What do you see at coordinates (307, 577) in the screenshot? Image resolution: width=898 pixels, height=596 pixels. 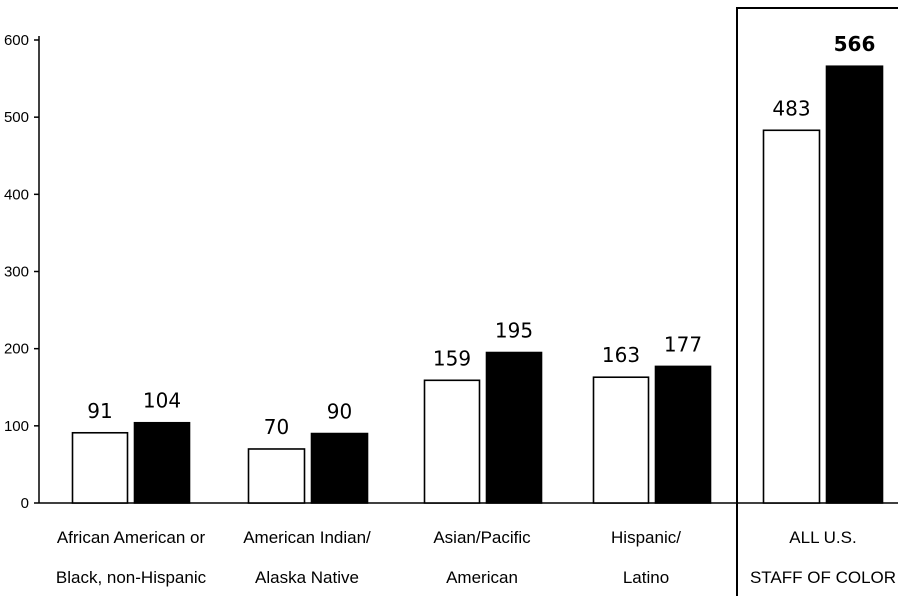 I see `category-label: Alaska Native` at bounding box center [307, 577].